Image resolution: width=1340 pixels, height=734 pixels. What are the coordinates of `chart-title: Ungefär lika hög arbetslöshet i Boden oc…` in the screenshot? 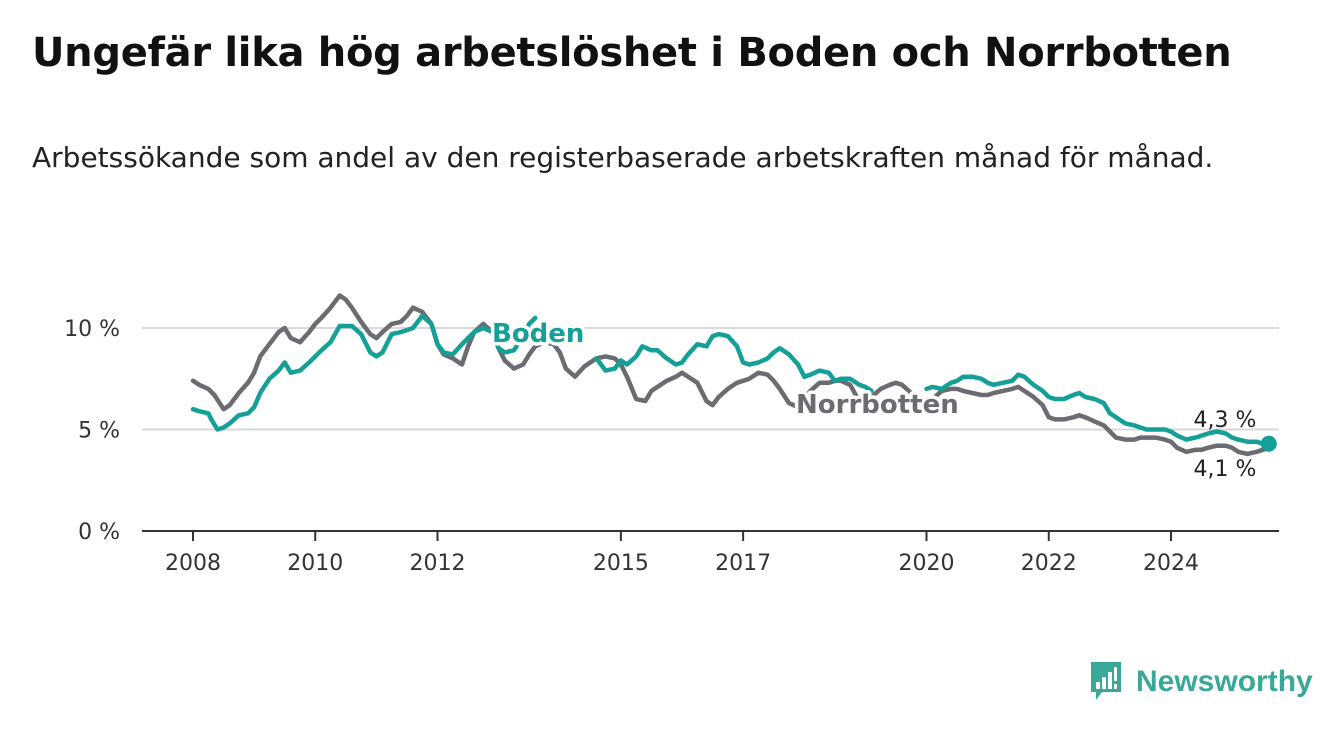 It's located at (632, 53).